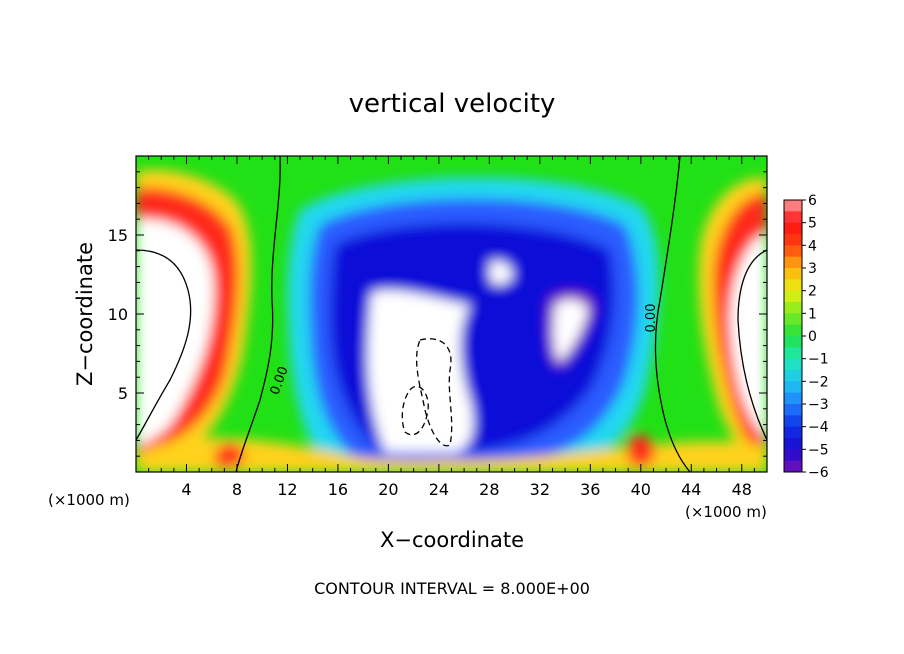 Image resolution: width=904 pixels, height=654 pixels. Describe the element at coordinates (540, 489) in the screenshot. I see `x-tick-label-32: 32` at that location.